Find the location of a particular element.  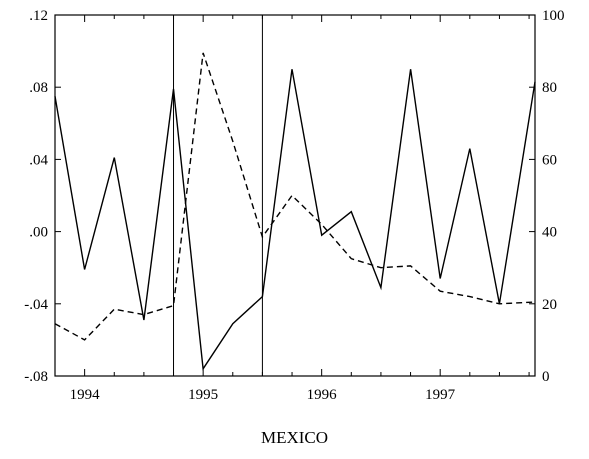

left-axis-tick-label: .04 is located at coordinates (38, 160).